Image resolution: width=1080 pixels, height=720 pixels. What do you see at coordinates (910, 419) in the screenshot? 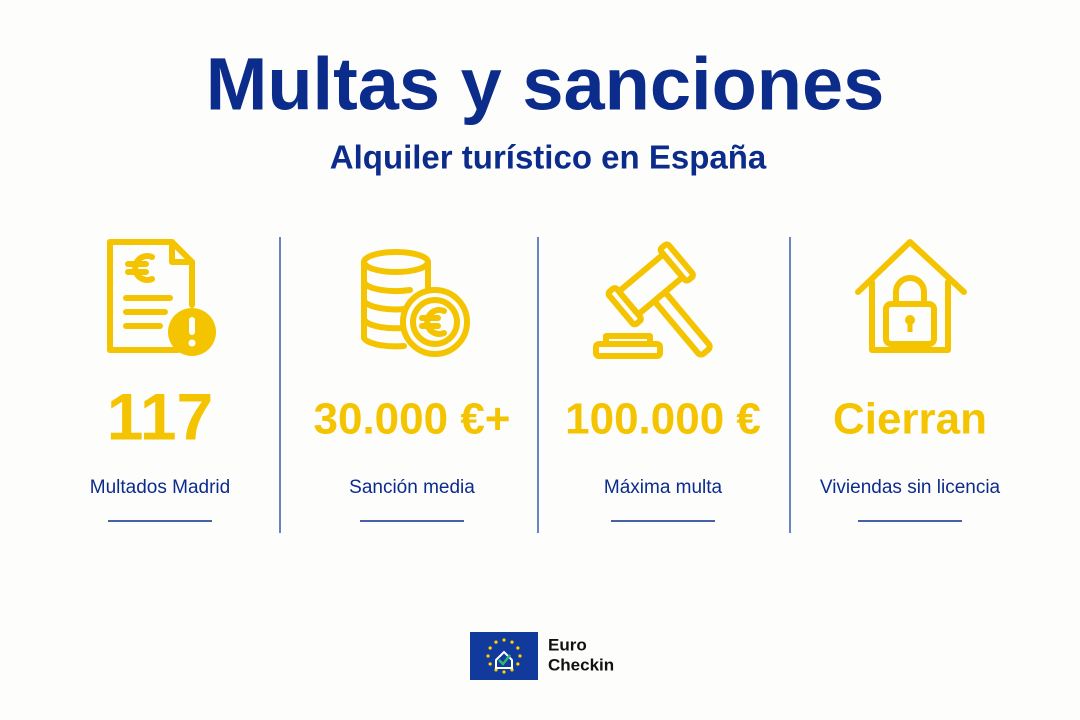
I see `stat-value: Cierran` at bounding box center [910, 419].